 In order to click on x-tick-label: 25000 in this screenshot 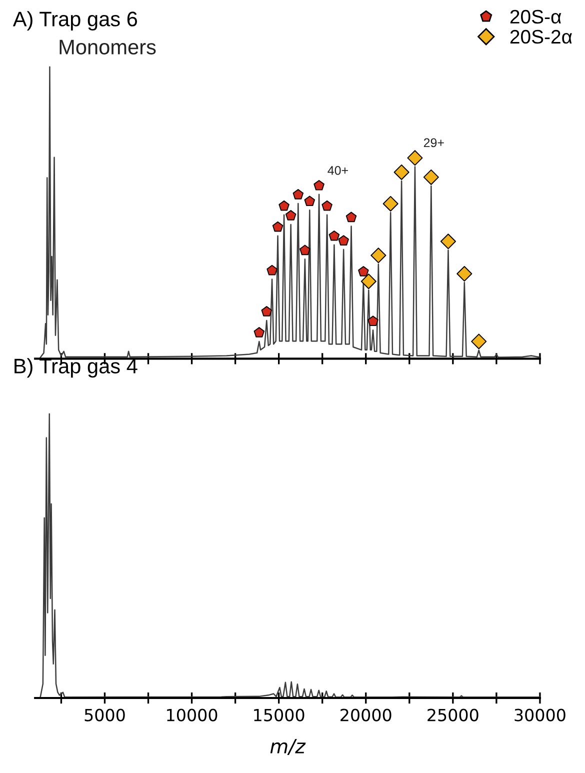, I will do `click(453, 715)`.